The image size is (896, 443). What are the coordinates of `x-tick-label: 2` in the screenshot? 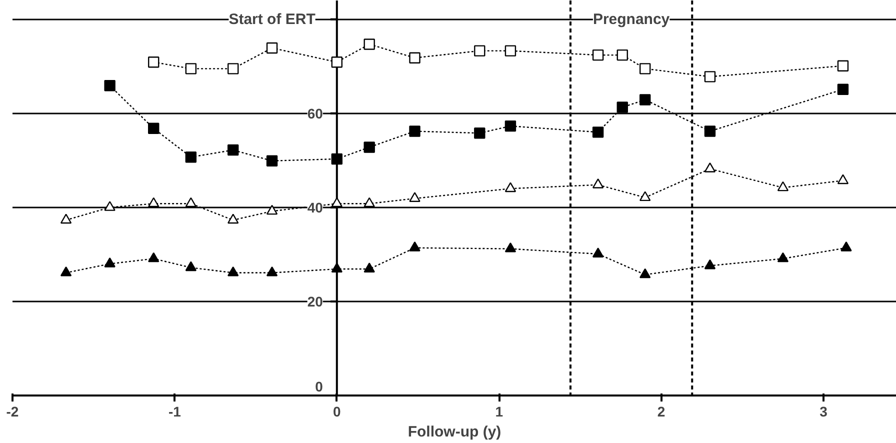 It's located at (661, 412).